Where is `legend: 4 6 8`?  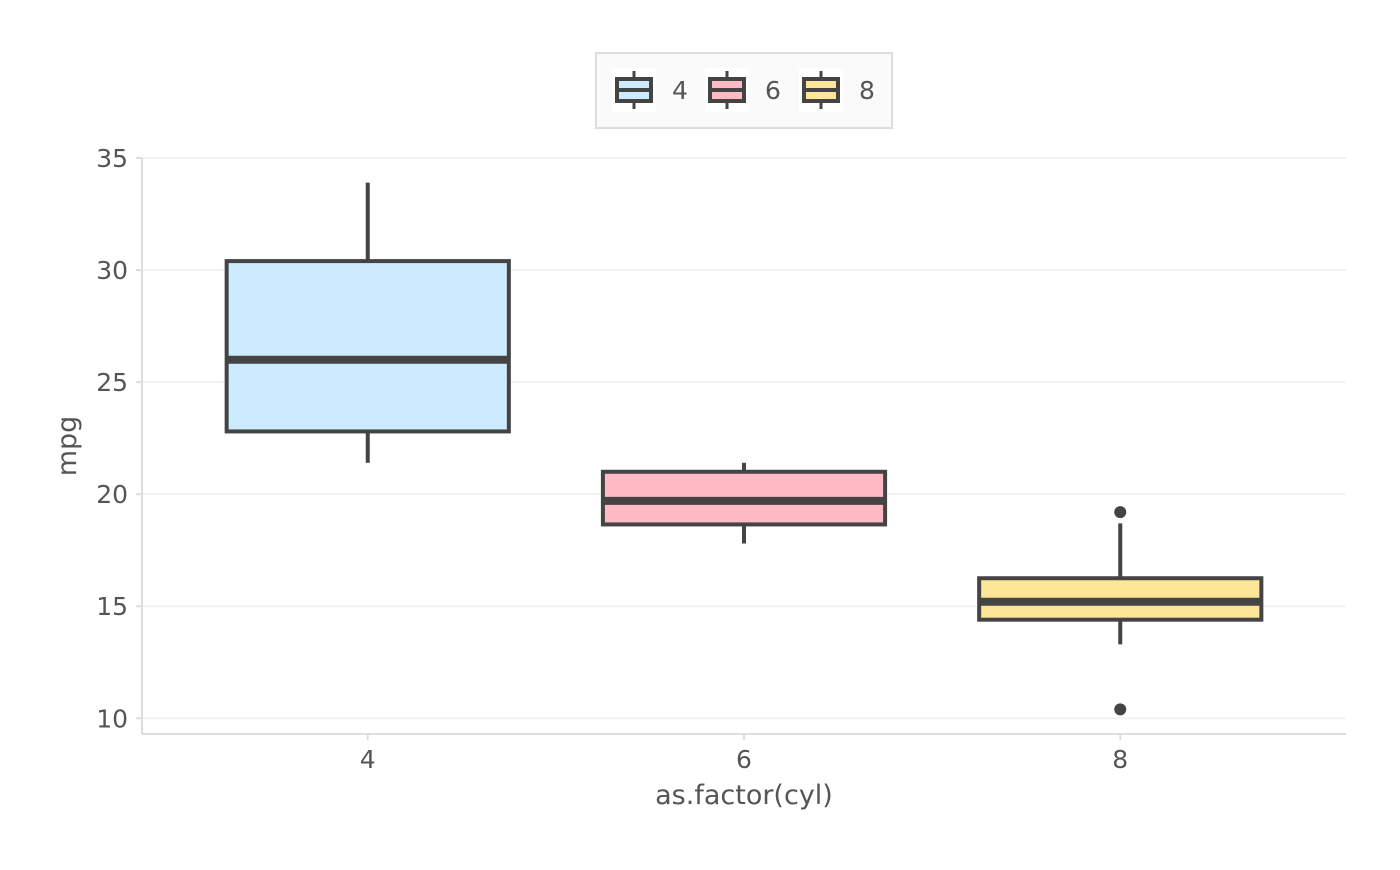 legend: 4 6 8 is located at coordinates (744, 90).